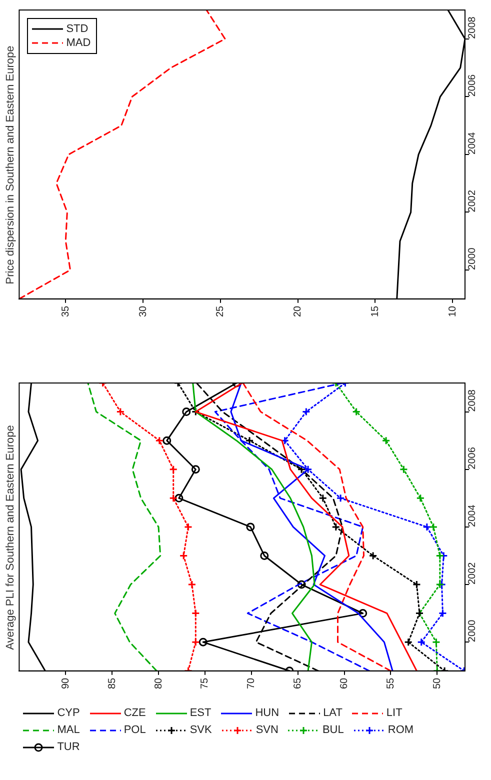 Image resolution: width=491 pixels, height=780 pixels. What do you see at coordinates (201, 712) in the screenshot?
I see `legend-label: EST` at bounding box center [201, 712].